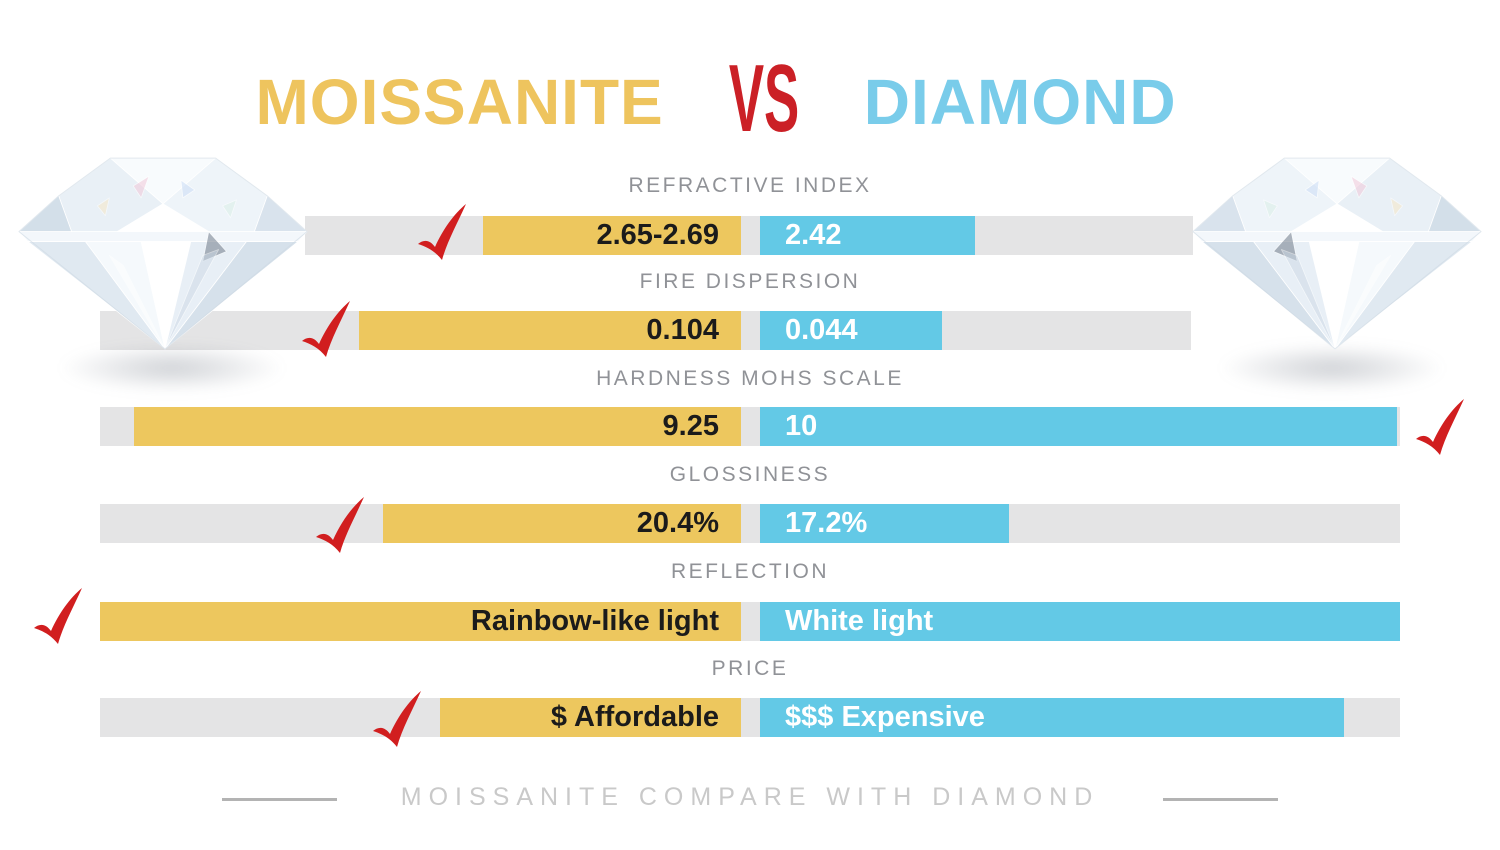  Describe the element at coordinates (172, 368) in the screenshot. I see `gem-shadow-left` at that location.